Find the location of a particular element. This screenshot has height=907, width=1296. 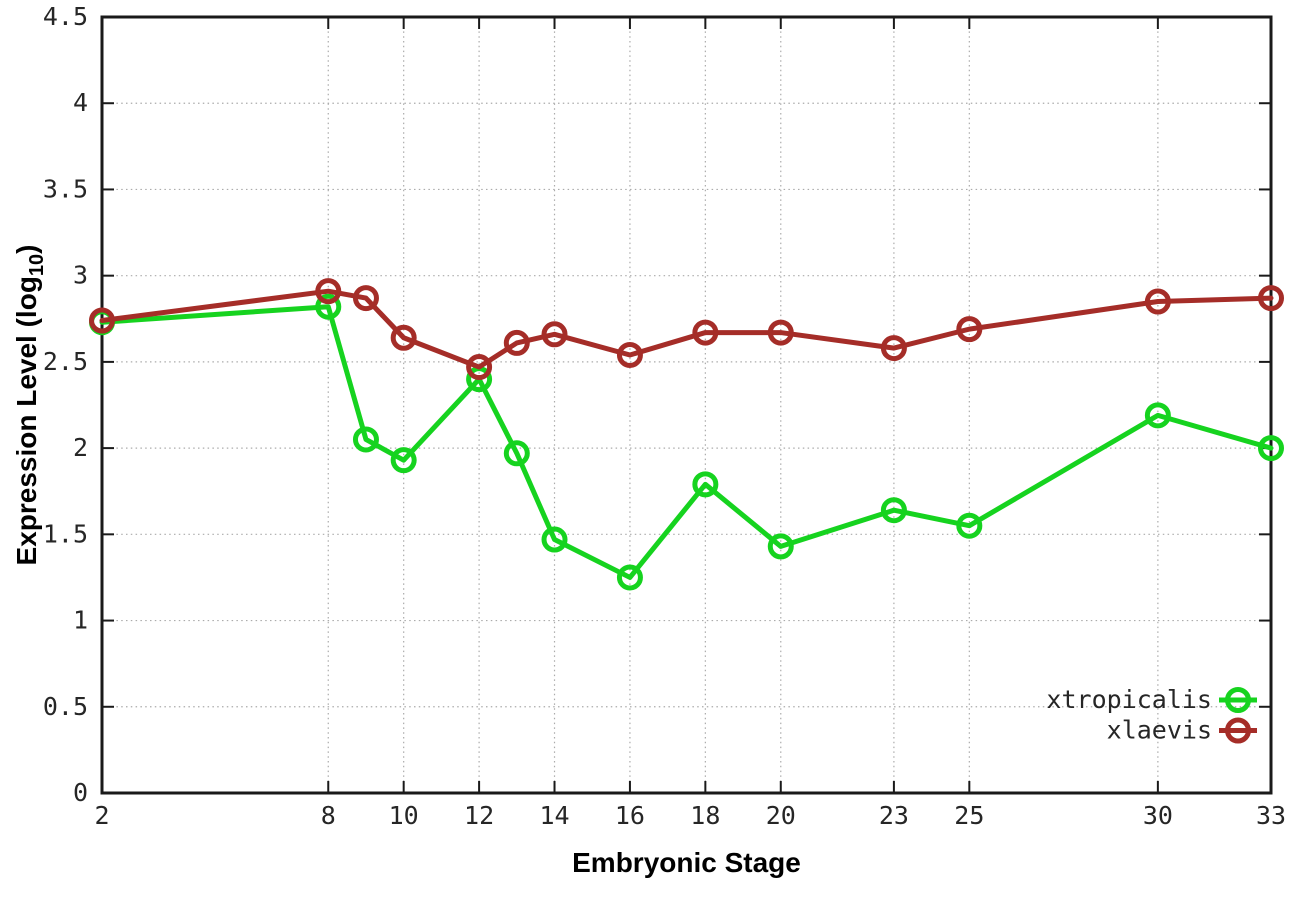

y-tick-label: 4.5 is located at coordinates (65, 16).